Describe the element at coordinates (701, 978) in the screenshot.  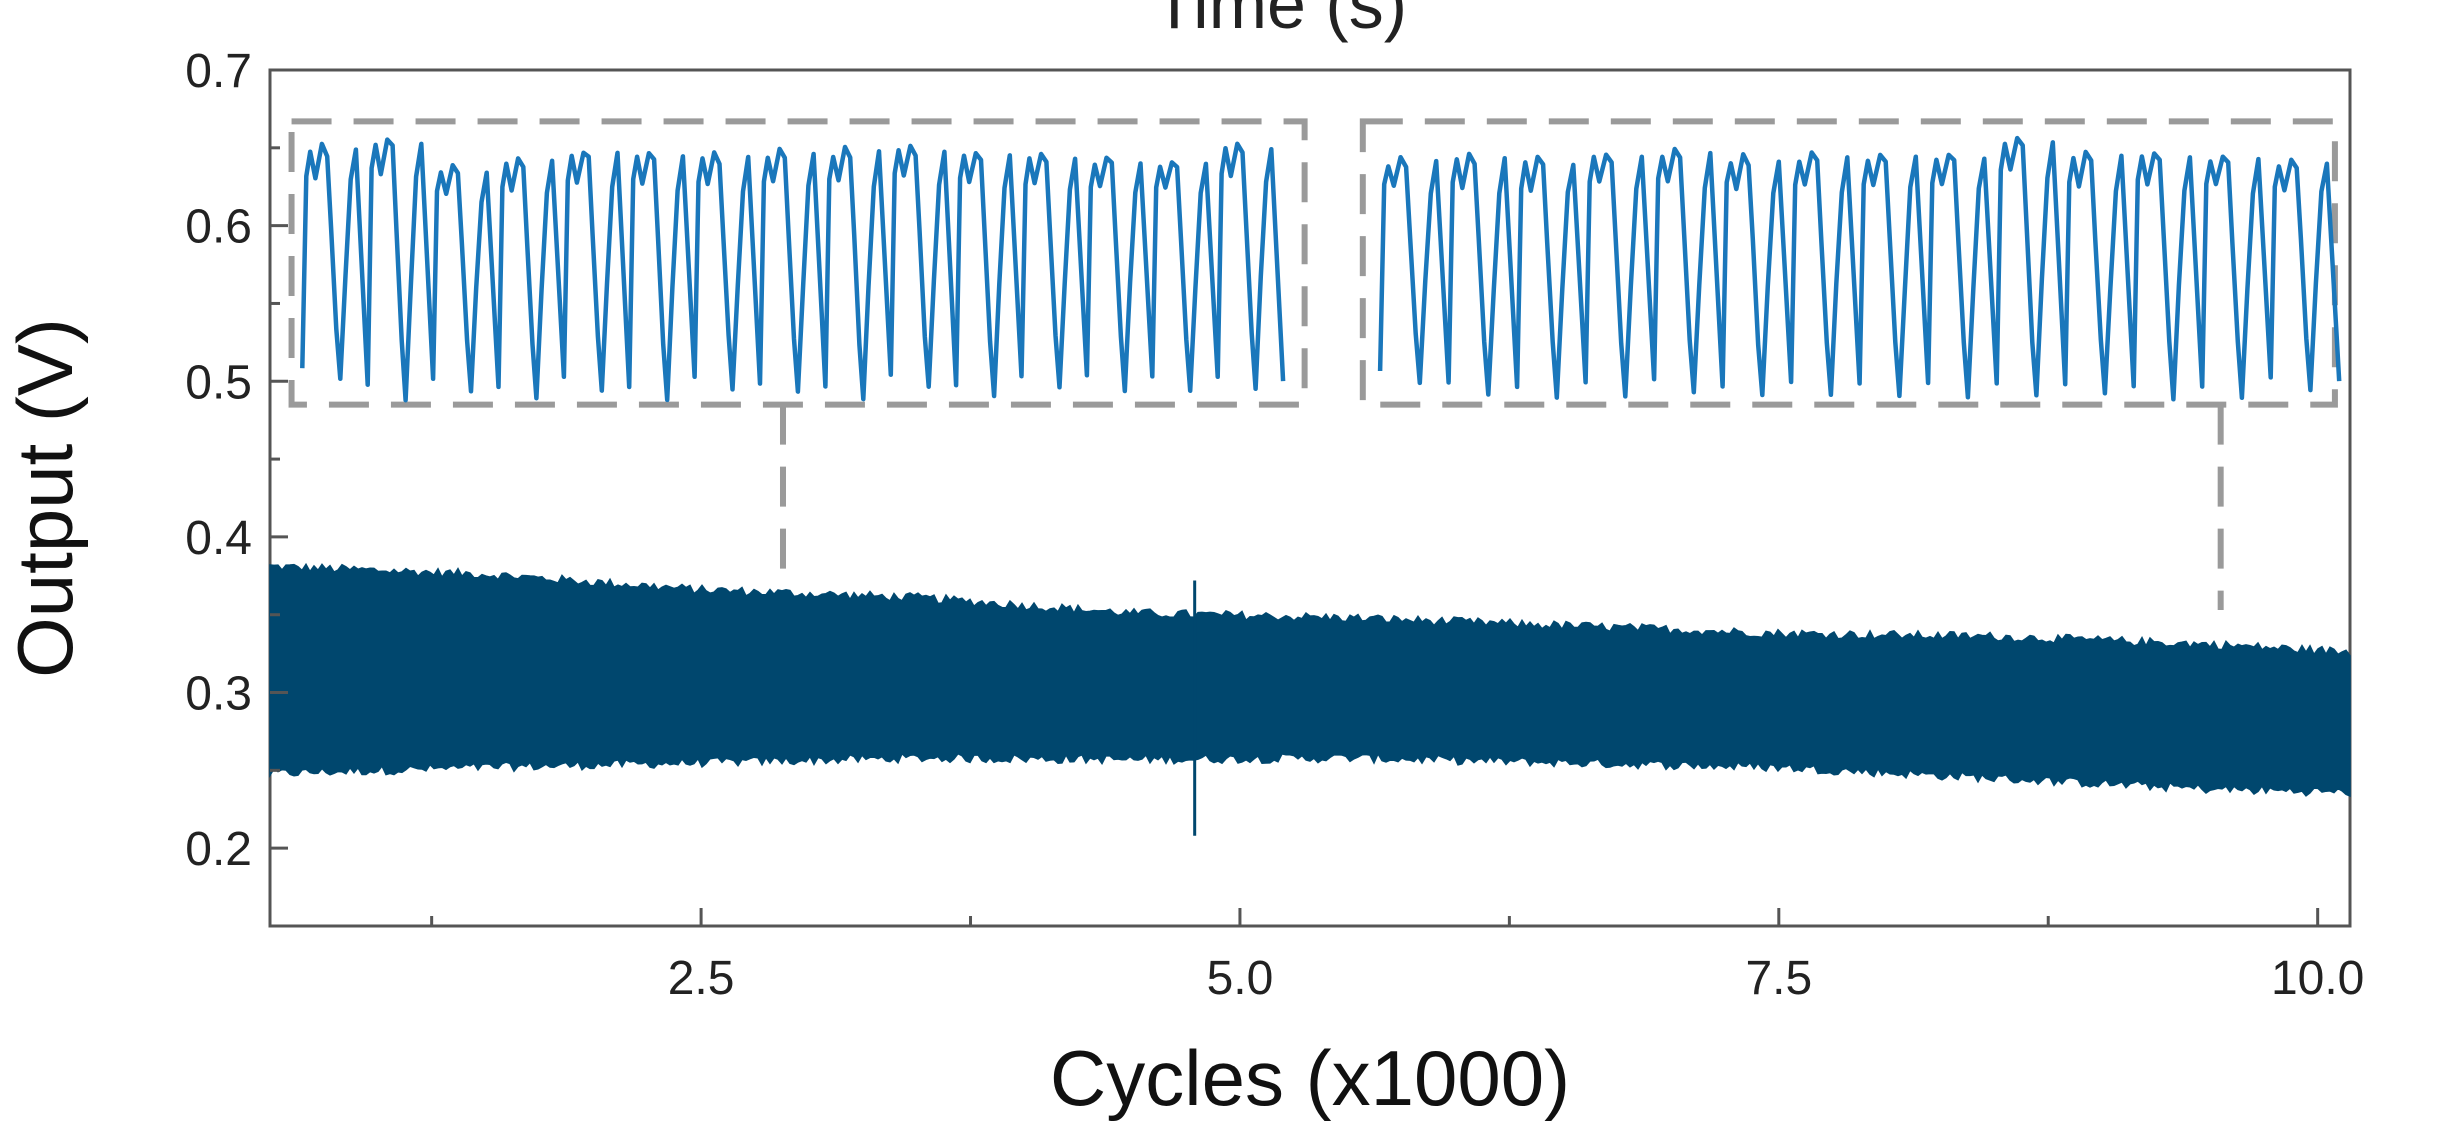
I see `x-tick-label: 2.5` at that location.